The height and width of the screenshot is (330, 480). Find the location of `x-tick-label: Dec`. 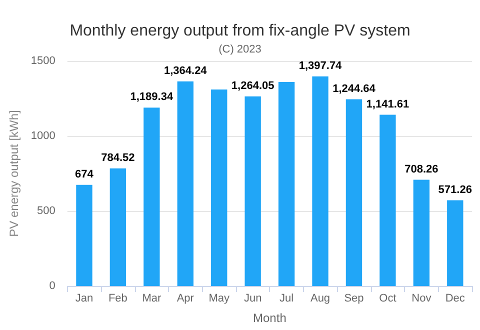

x-tick-label: Dec is located at coordinates (455, 298).